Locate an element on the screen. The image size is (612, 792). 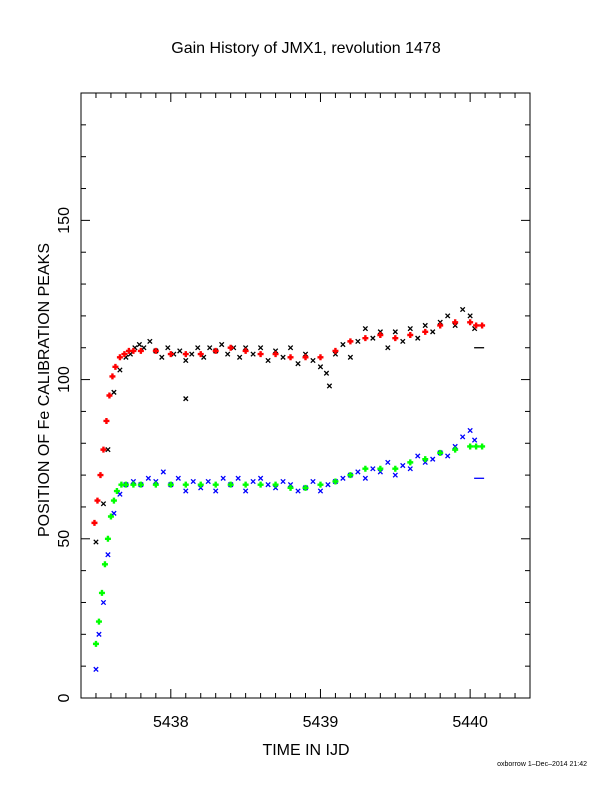
credit-line: oxborrow 1–Dec–2014 21:42 is located at coordinates (542, 764).